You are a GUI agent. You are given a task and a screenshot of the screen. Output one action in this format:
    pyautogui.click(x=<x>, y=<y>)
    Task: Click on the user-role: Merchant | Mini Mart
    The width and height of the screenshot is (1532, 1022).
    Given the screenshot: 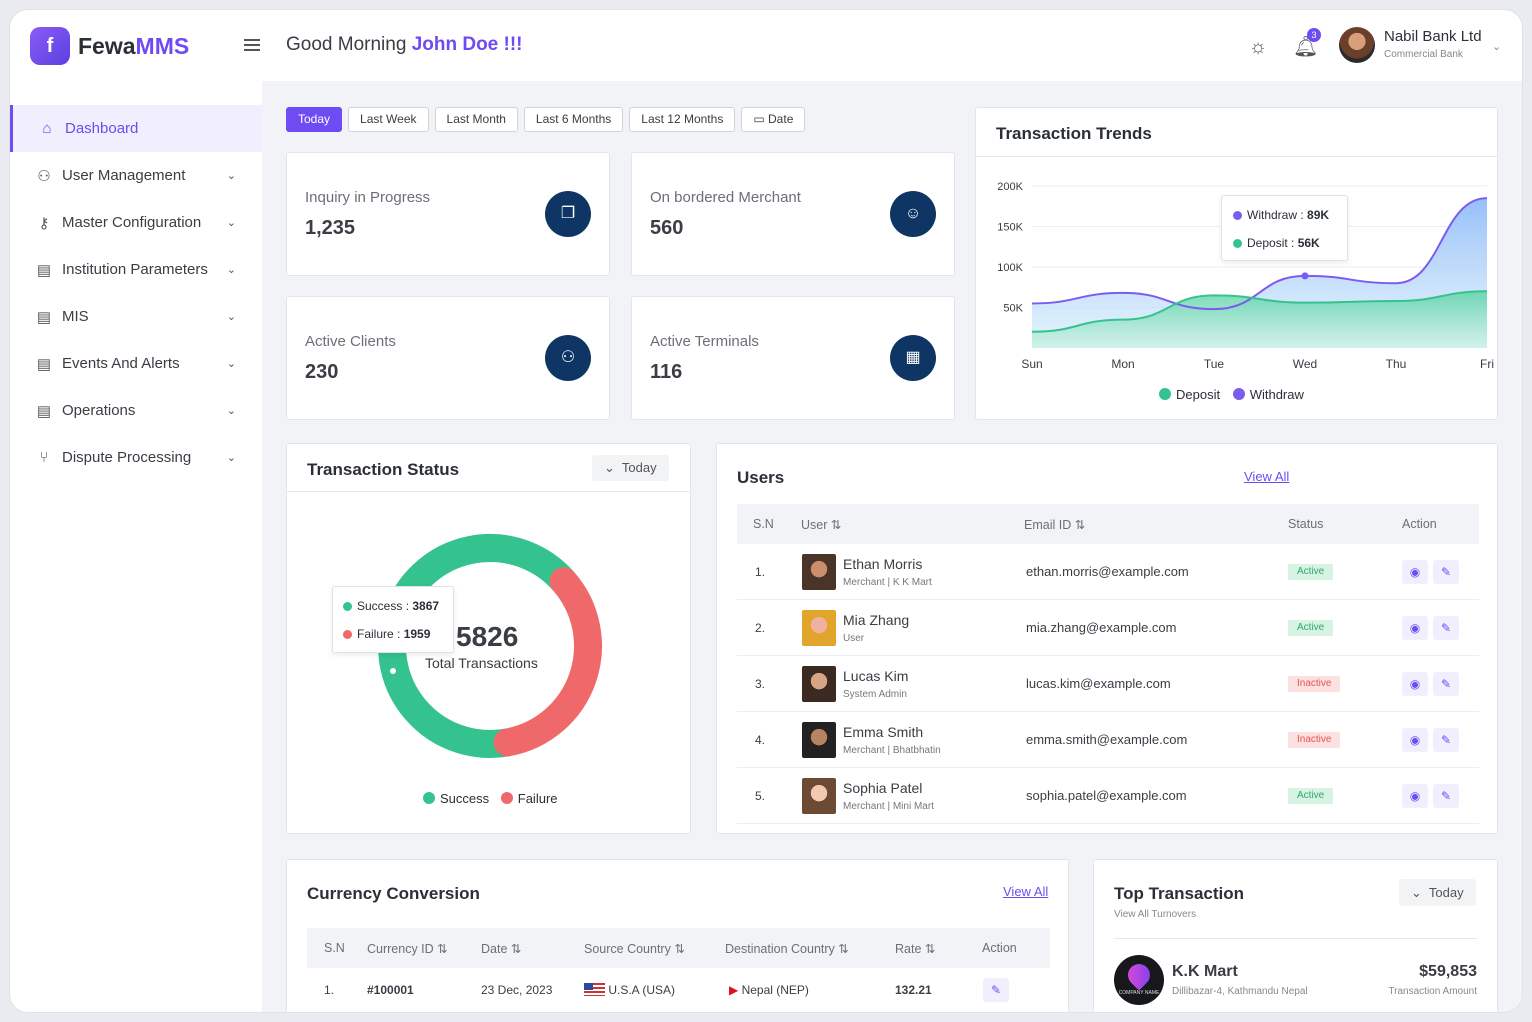 What is the action you would take?
    pyautogui.click(x=888, y=806)
    